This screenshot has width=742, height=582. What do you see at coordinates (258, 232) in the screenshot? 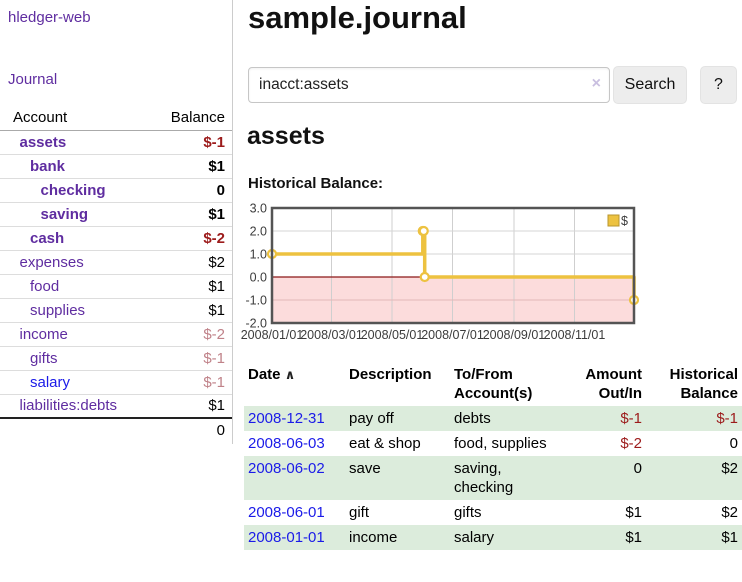
I see `y-axis-tick-label: 2.0` at bounding box center [258, 232].